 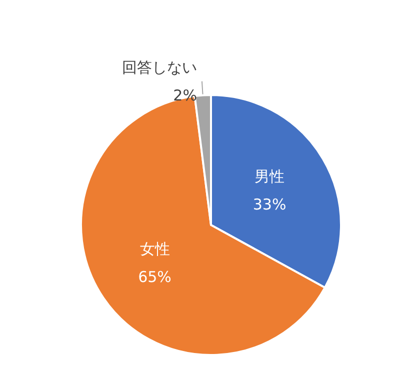 What do you see at coordinates (159, 67) in the screenshot?
I see `slice-label: 回答しない` at bounding box center [159, 67].